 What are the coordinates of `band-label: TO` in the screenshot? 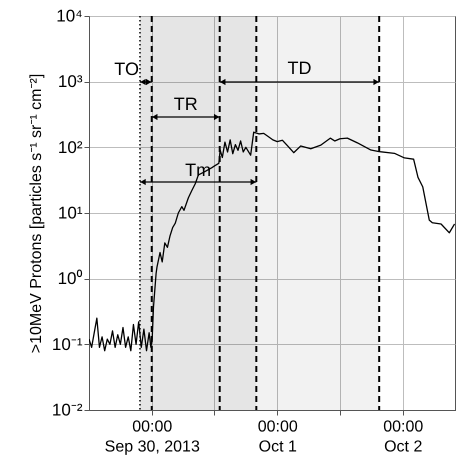 It's located at (126, 69).